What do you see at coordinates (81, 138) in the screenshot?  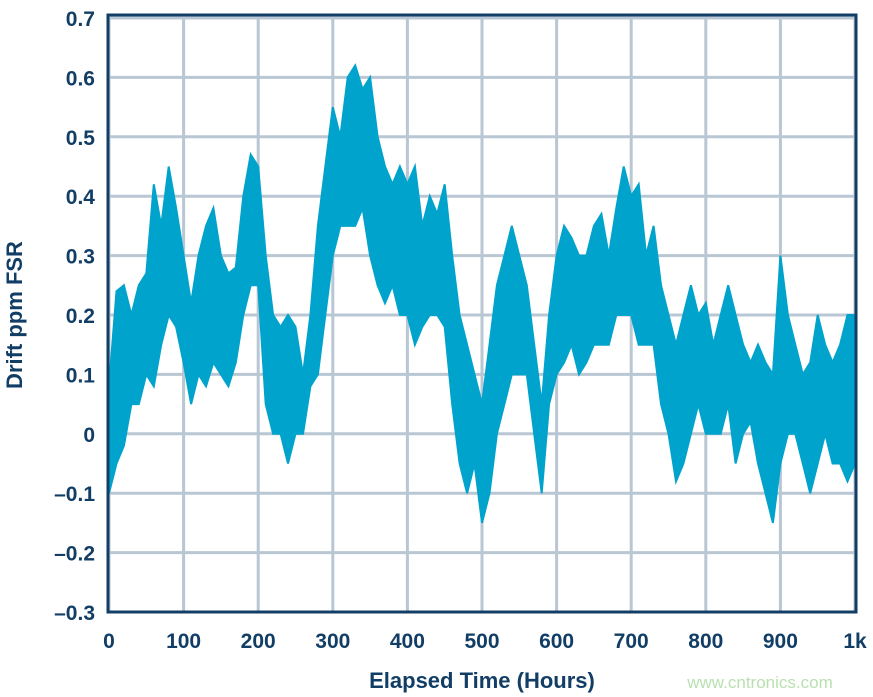 I see `y-tick-label: 0.5` at bounding box center [81, 138].